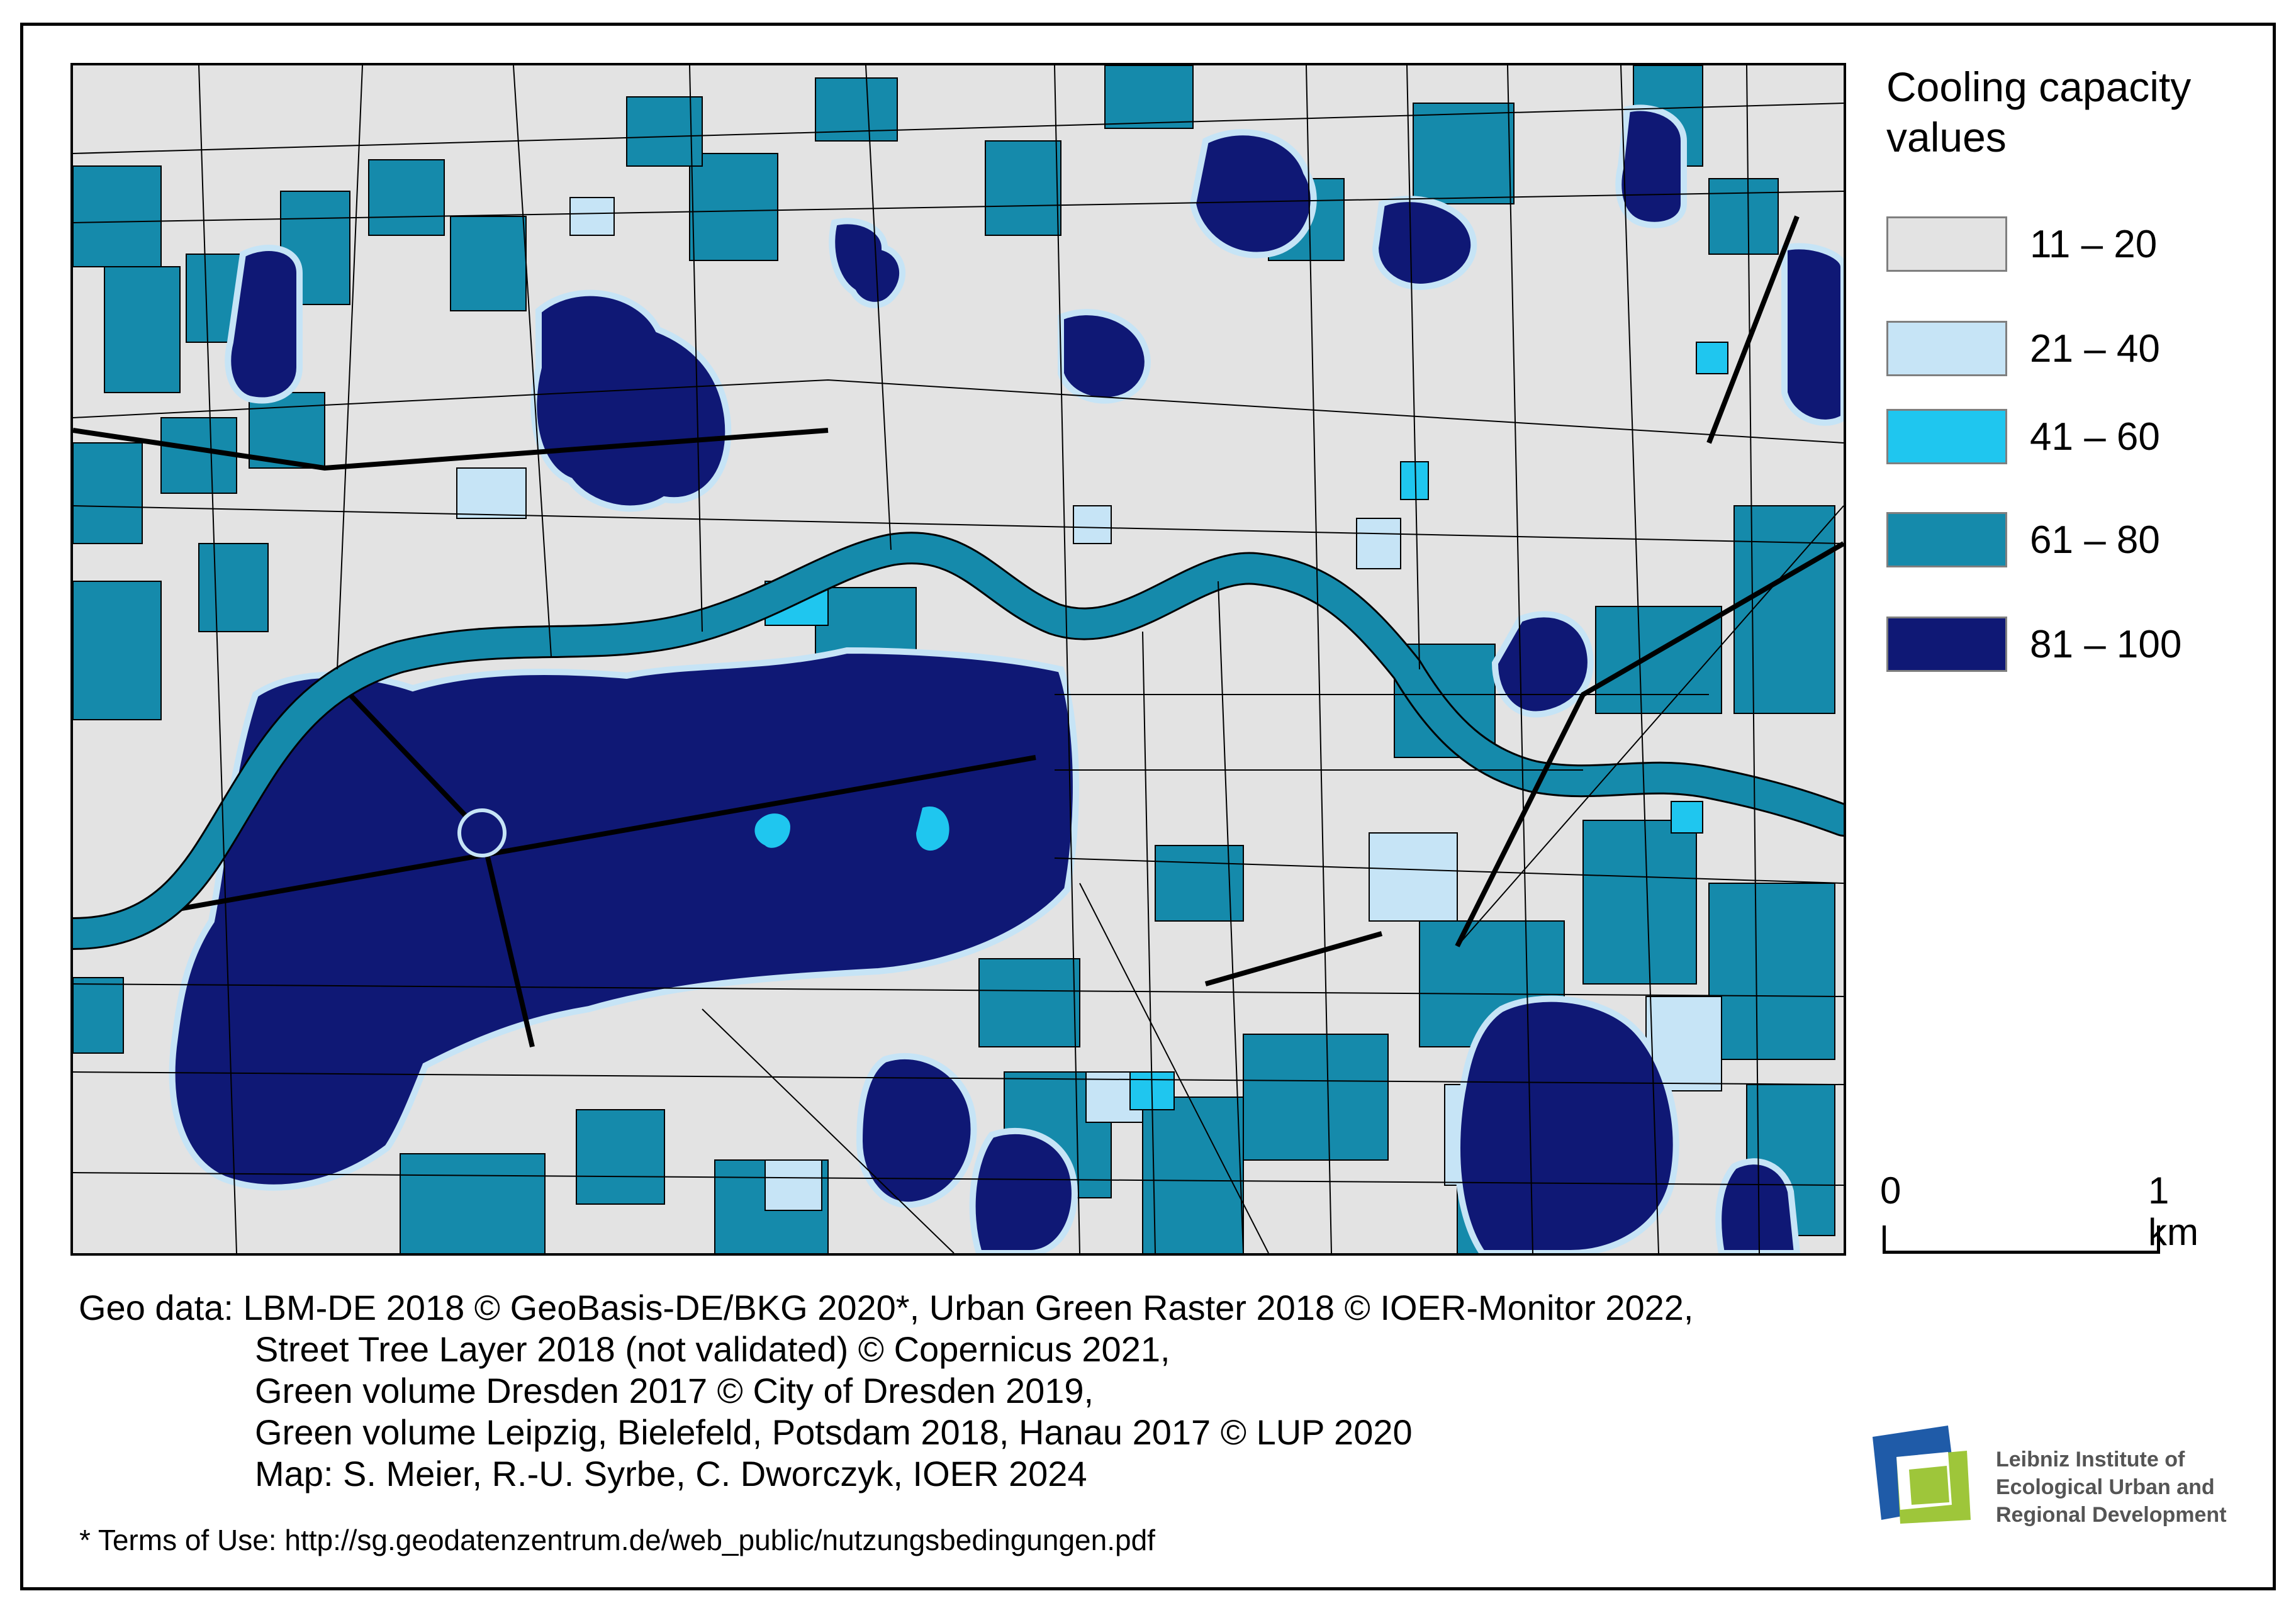 The width and height of the screenshot is (2296, 1613). What do you see at coordinates (2094, 245) in the screenshot?
I see `legend-label: 11 – 20` at bounding box center [2094, 245].